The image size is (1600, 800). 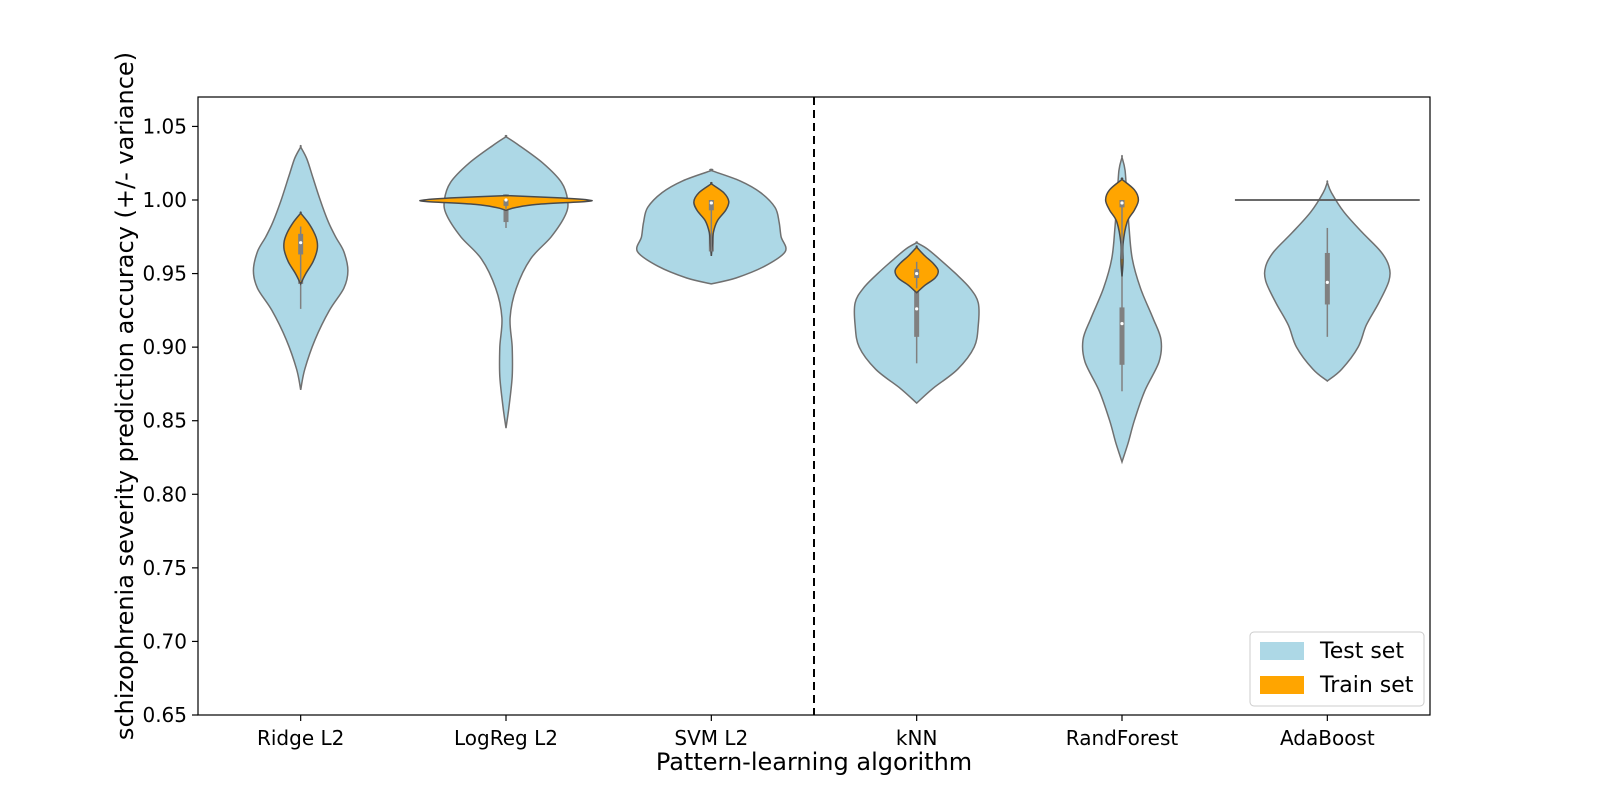 I want to click on y-tick-label: 0.80, so click(x=164, y=494).